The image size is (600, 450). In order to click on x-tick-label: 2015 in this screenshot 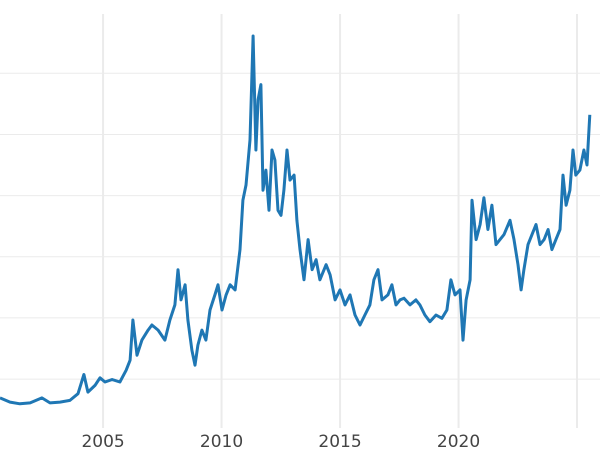, I will do `click(339, 441)`.